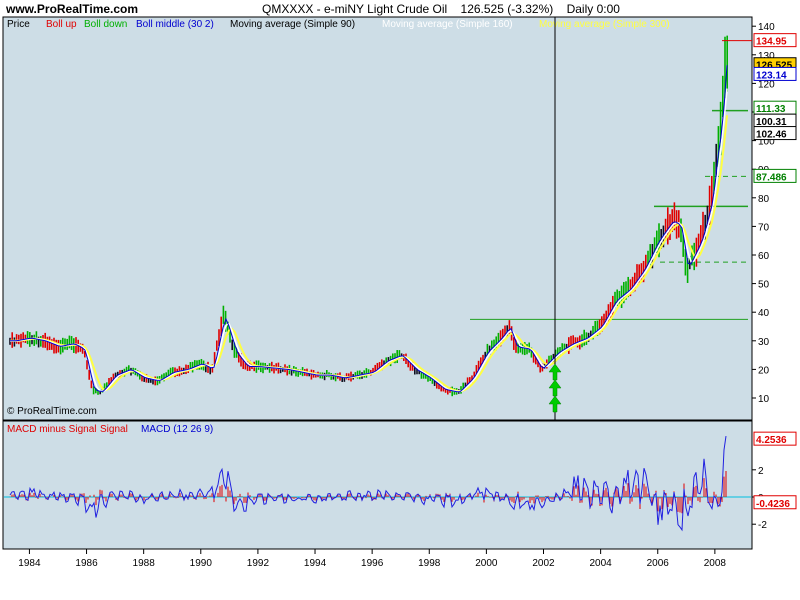 This screenshot has width=800, height=600. What do you see at coordinates (86, 563) in the screenshot?
I see `time-tick-label: 1986` at bounding box center [86, 563].